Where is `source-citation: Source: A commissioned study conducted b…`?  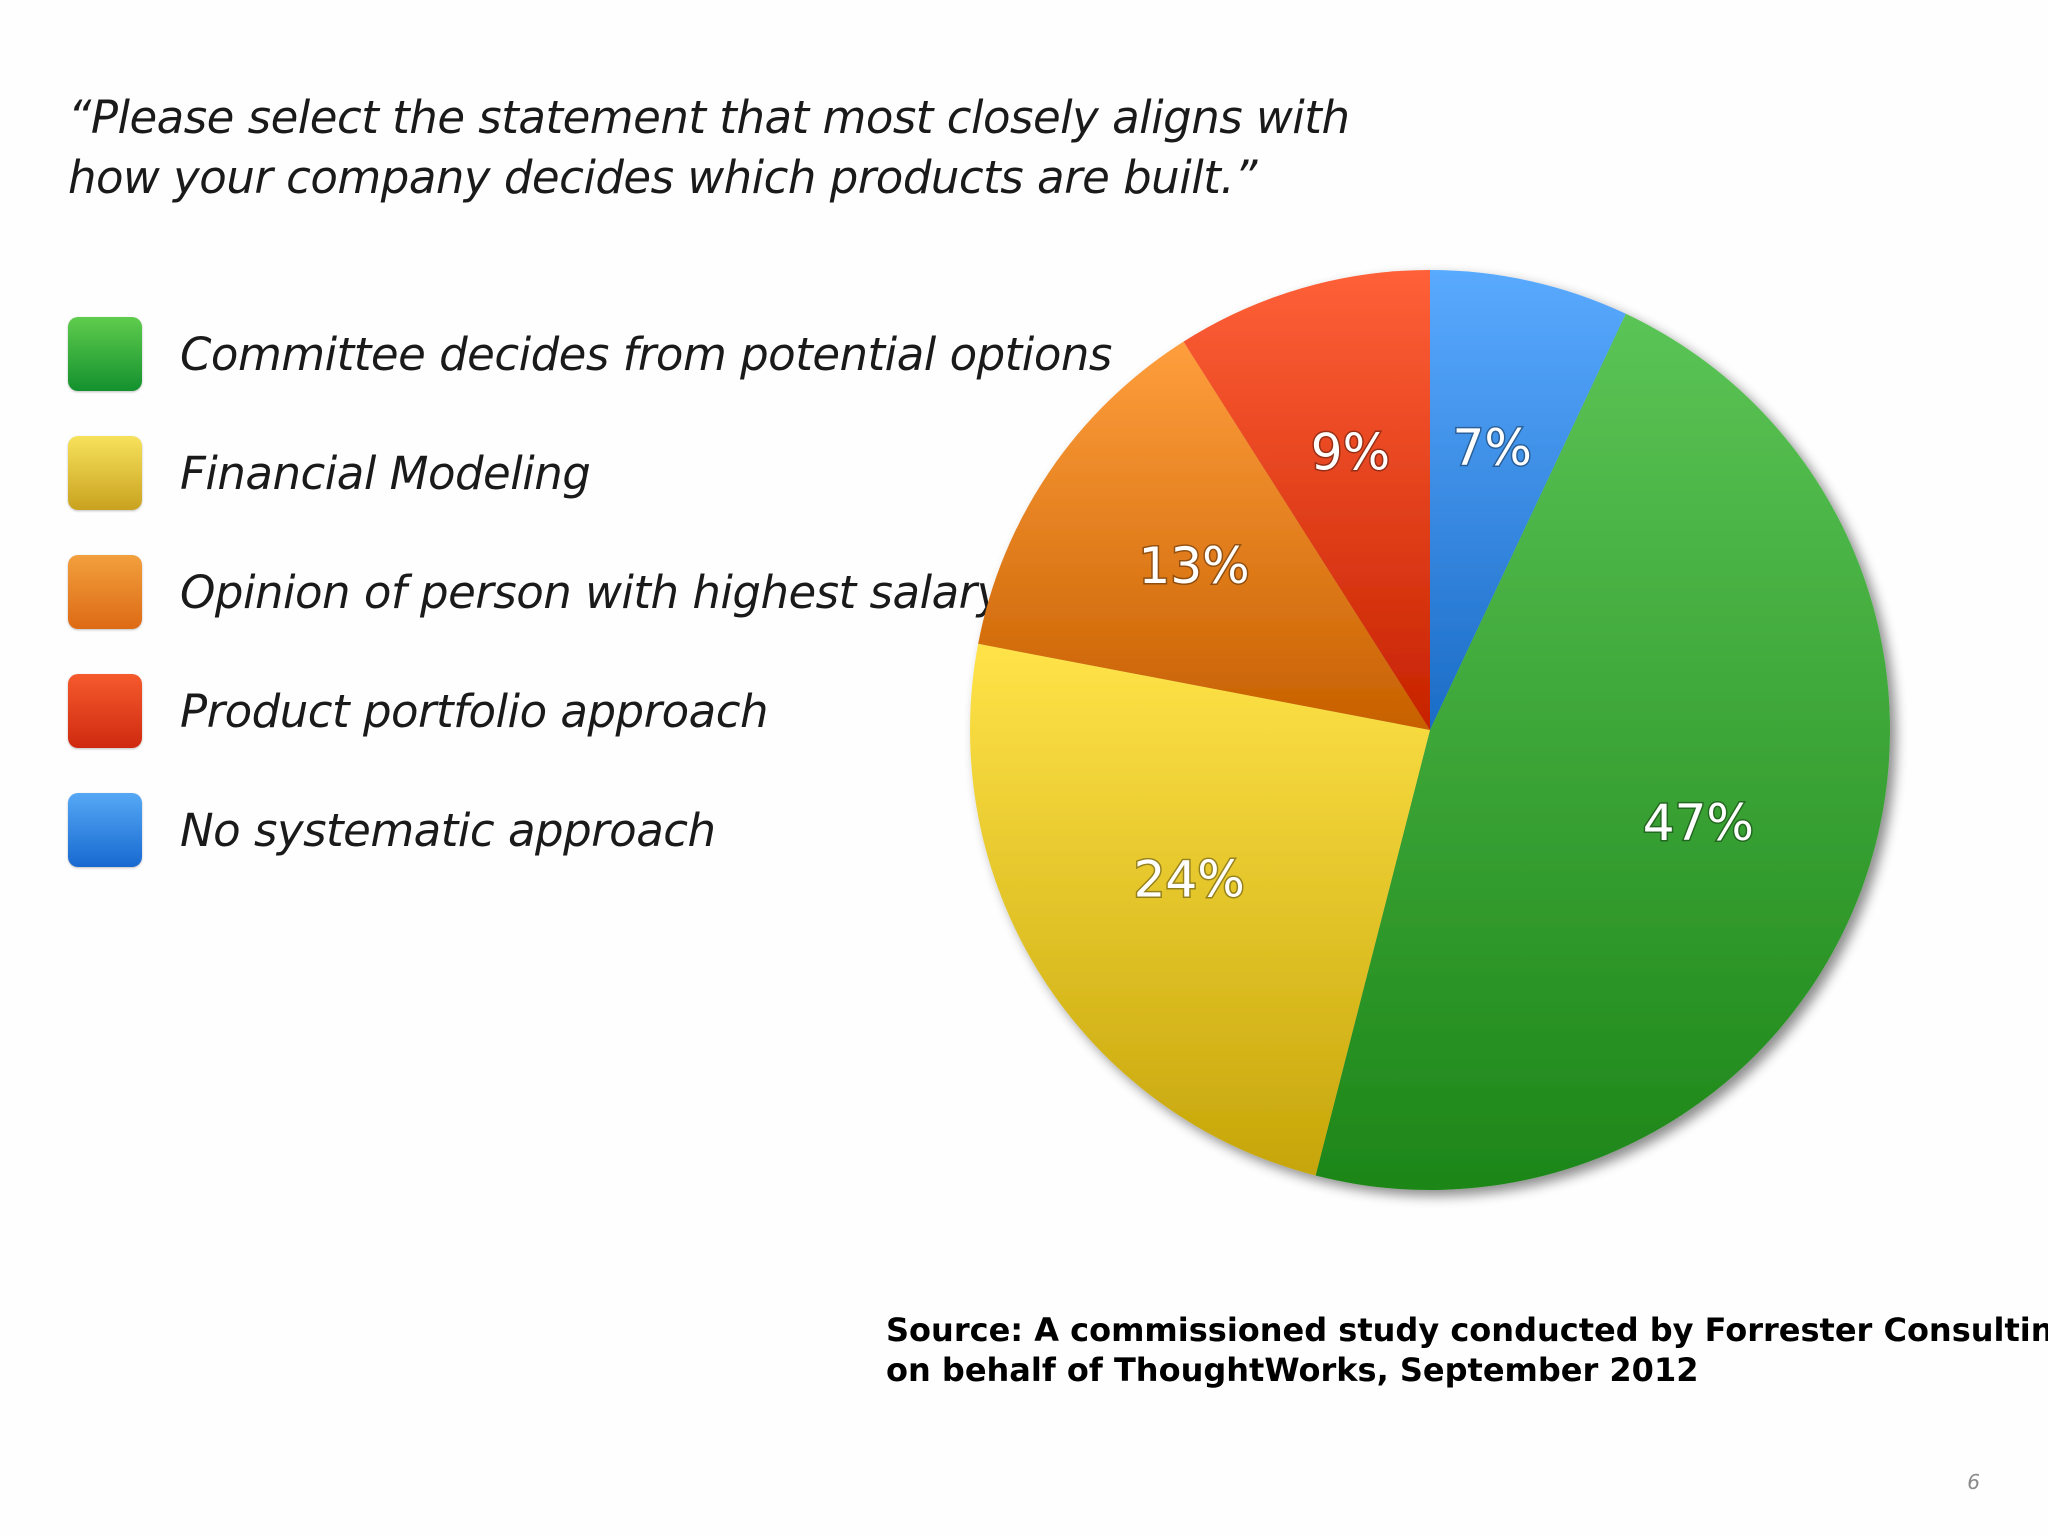
source-citation: Source: A commissioned study conducted b… is located at coordinates (1467, 1350).